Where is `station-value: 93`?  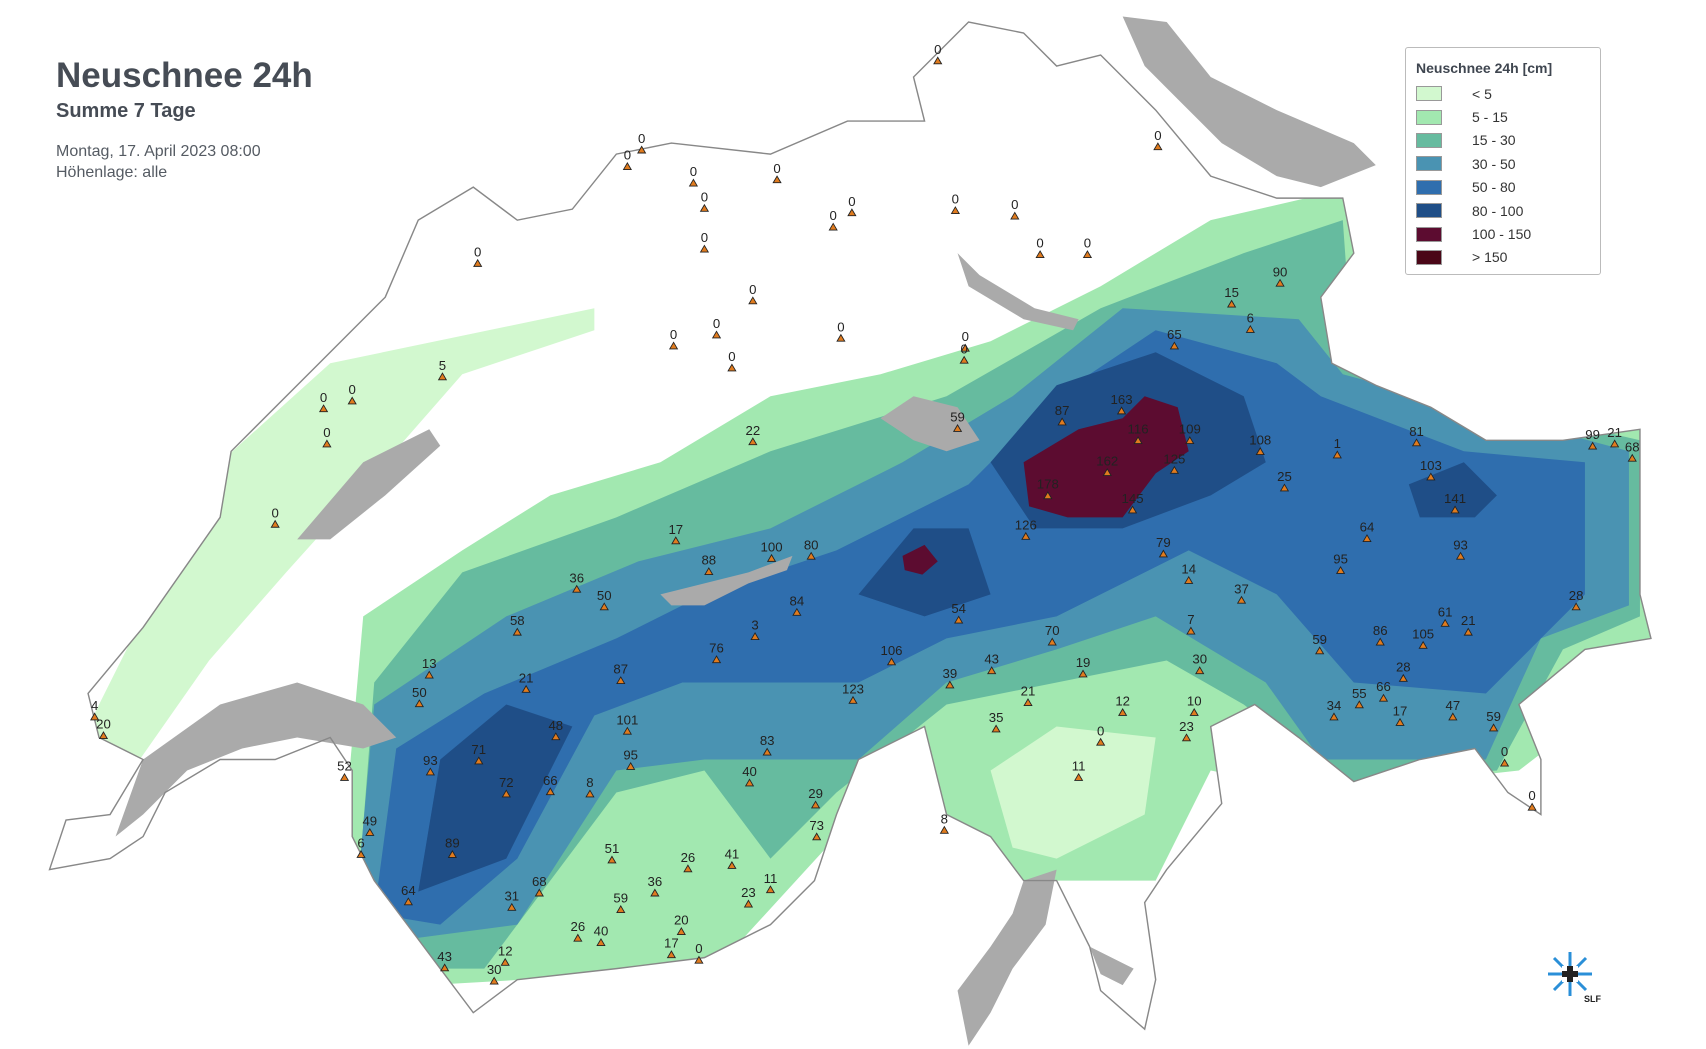 station-value: 93 is located at coordinates (430, 760).